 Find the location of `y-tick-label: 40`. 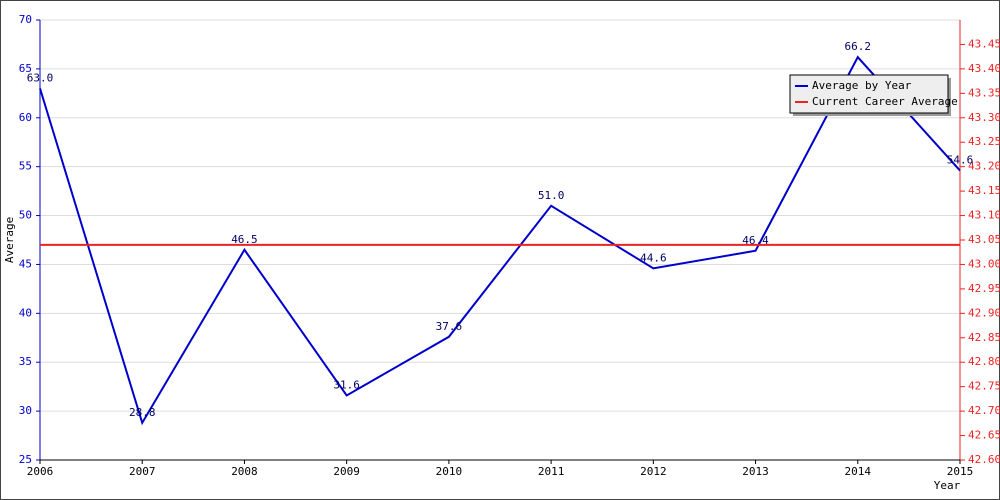

y-tick-label: 40 is located at coordinates (25, 312).